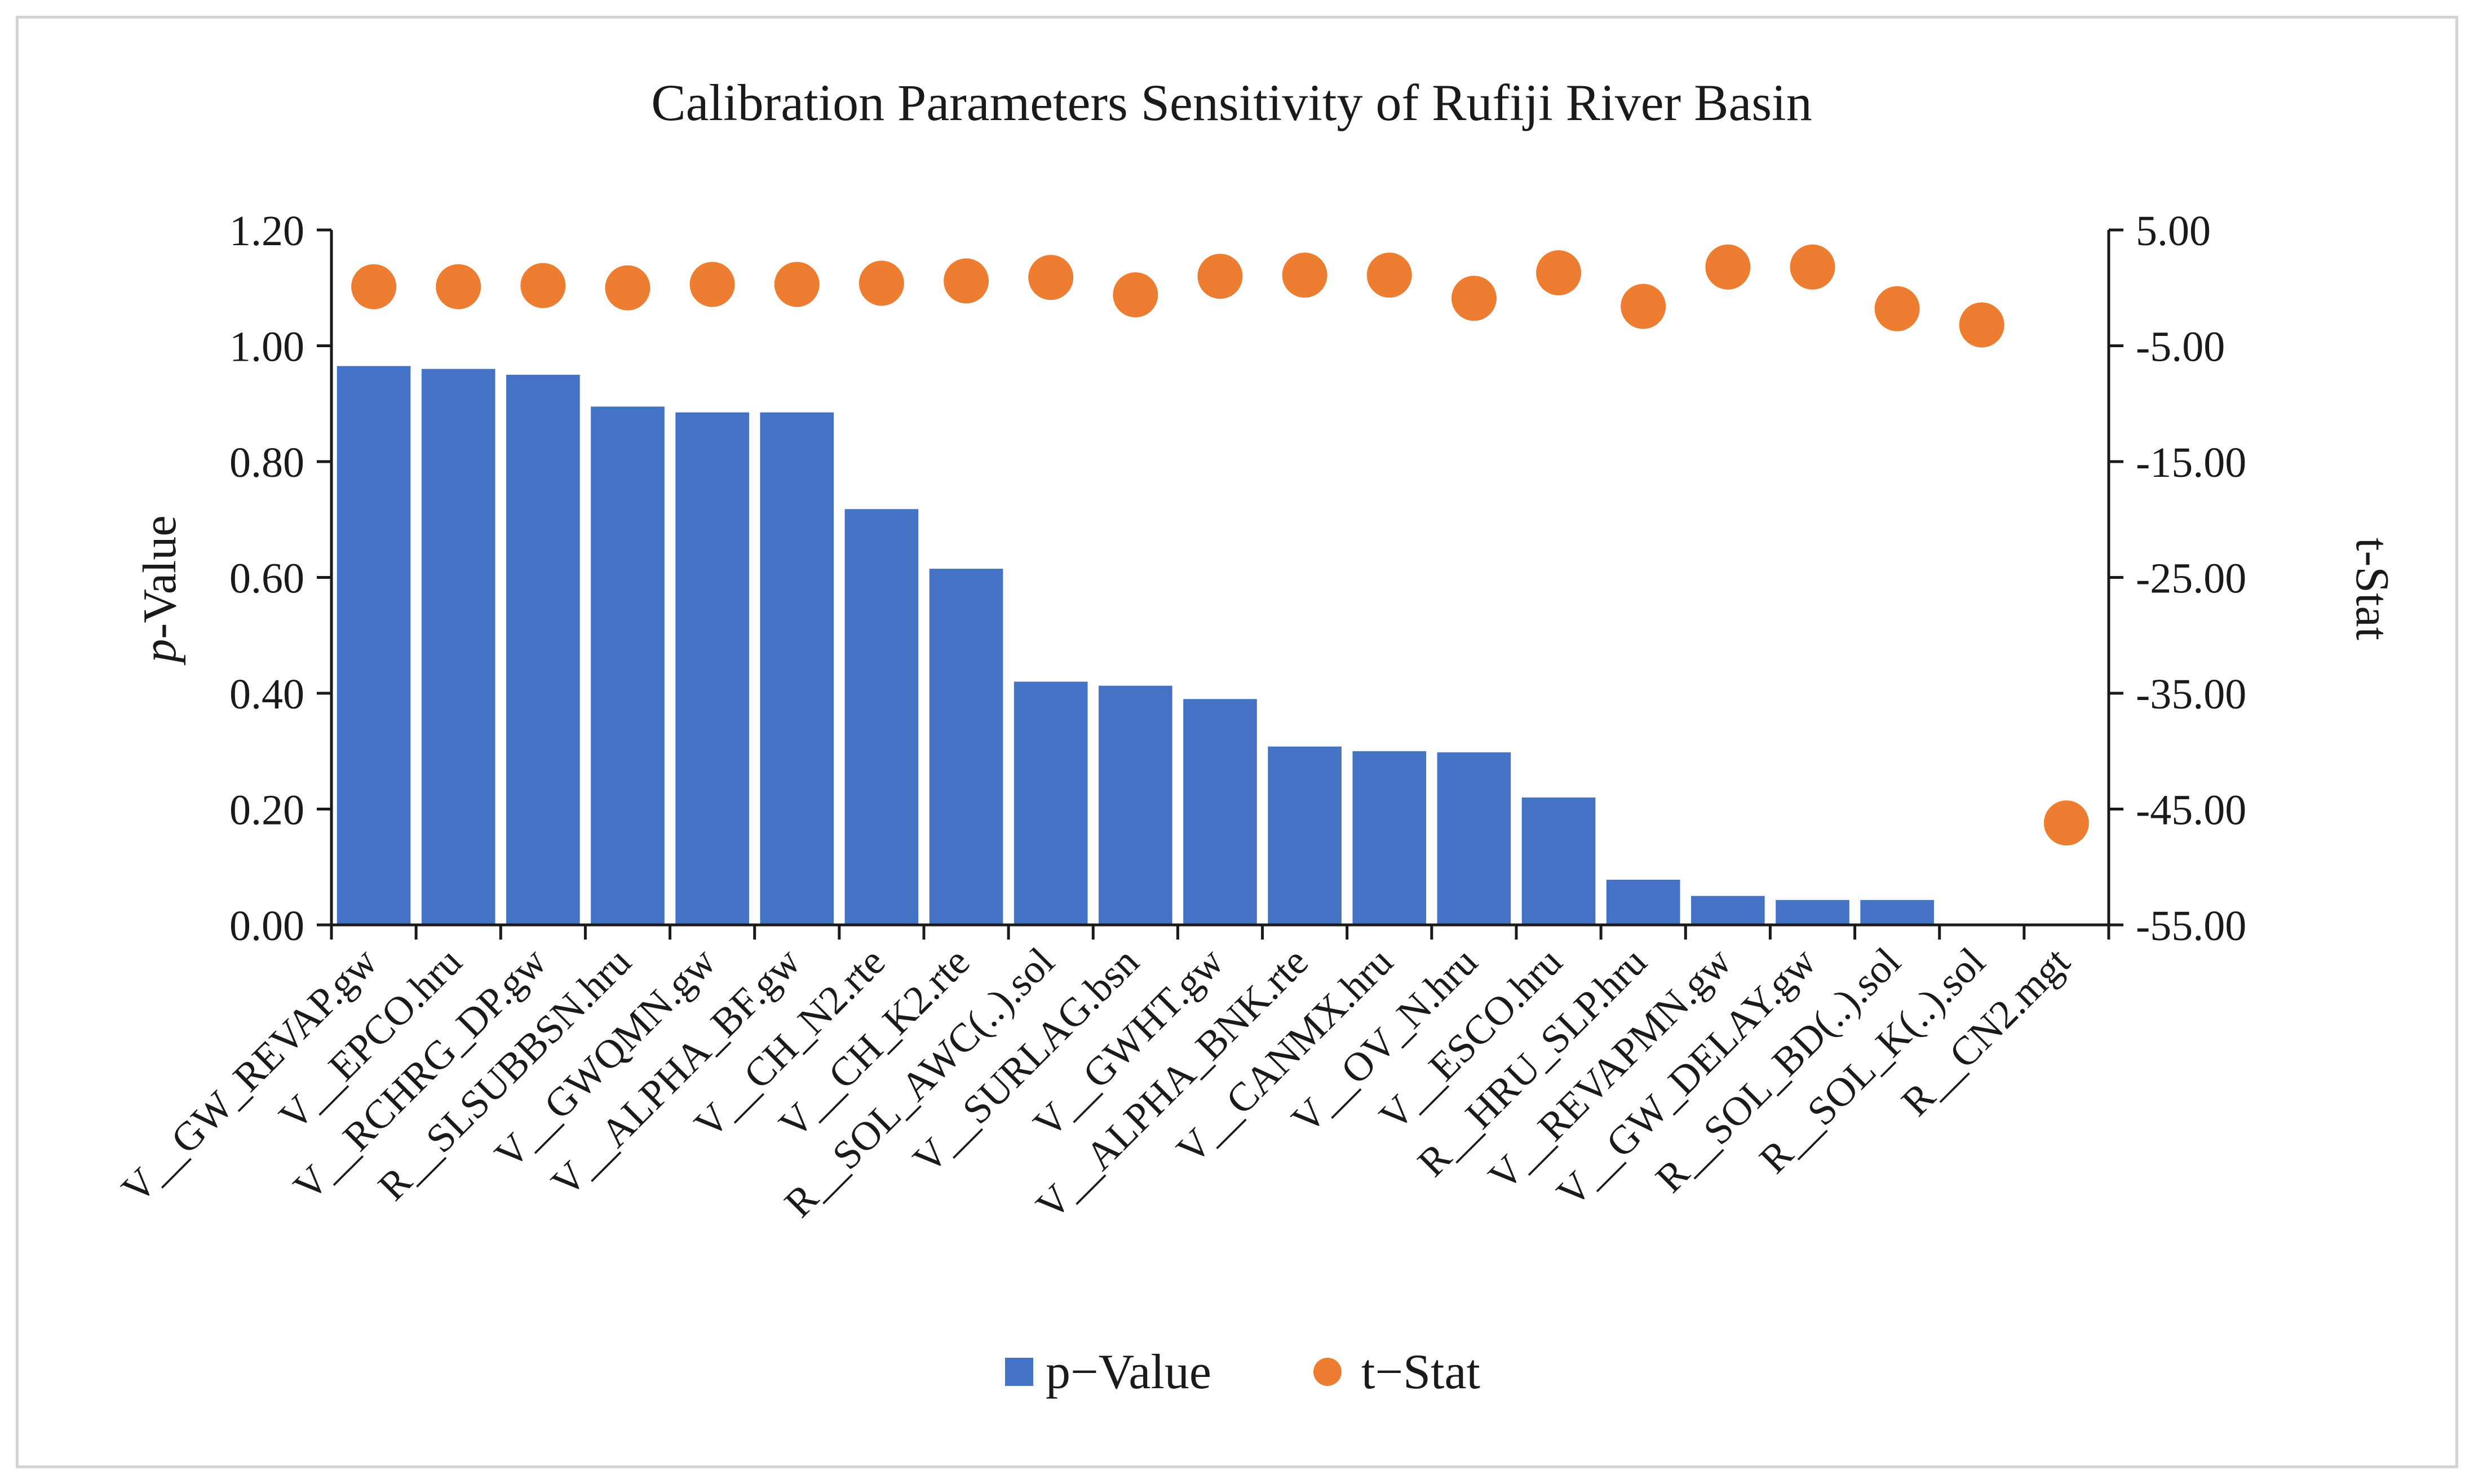  What do you see at coordinates (266, 579) in the screenshot?
I see `y-left-tick-label-3: 0.60` at bounding box center [266, 579].